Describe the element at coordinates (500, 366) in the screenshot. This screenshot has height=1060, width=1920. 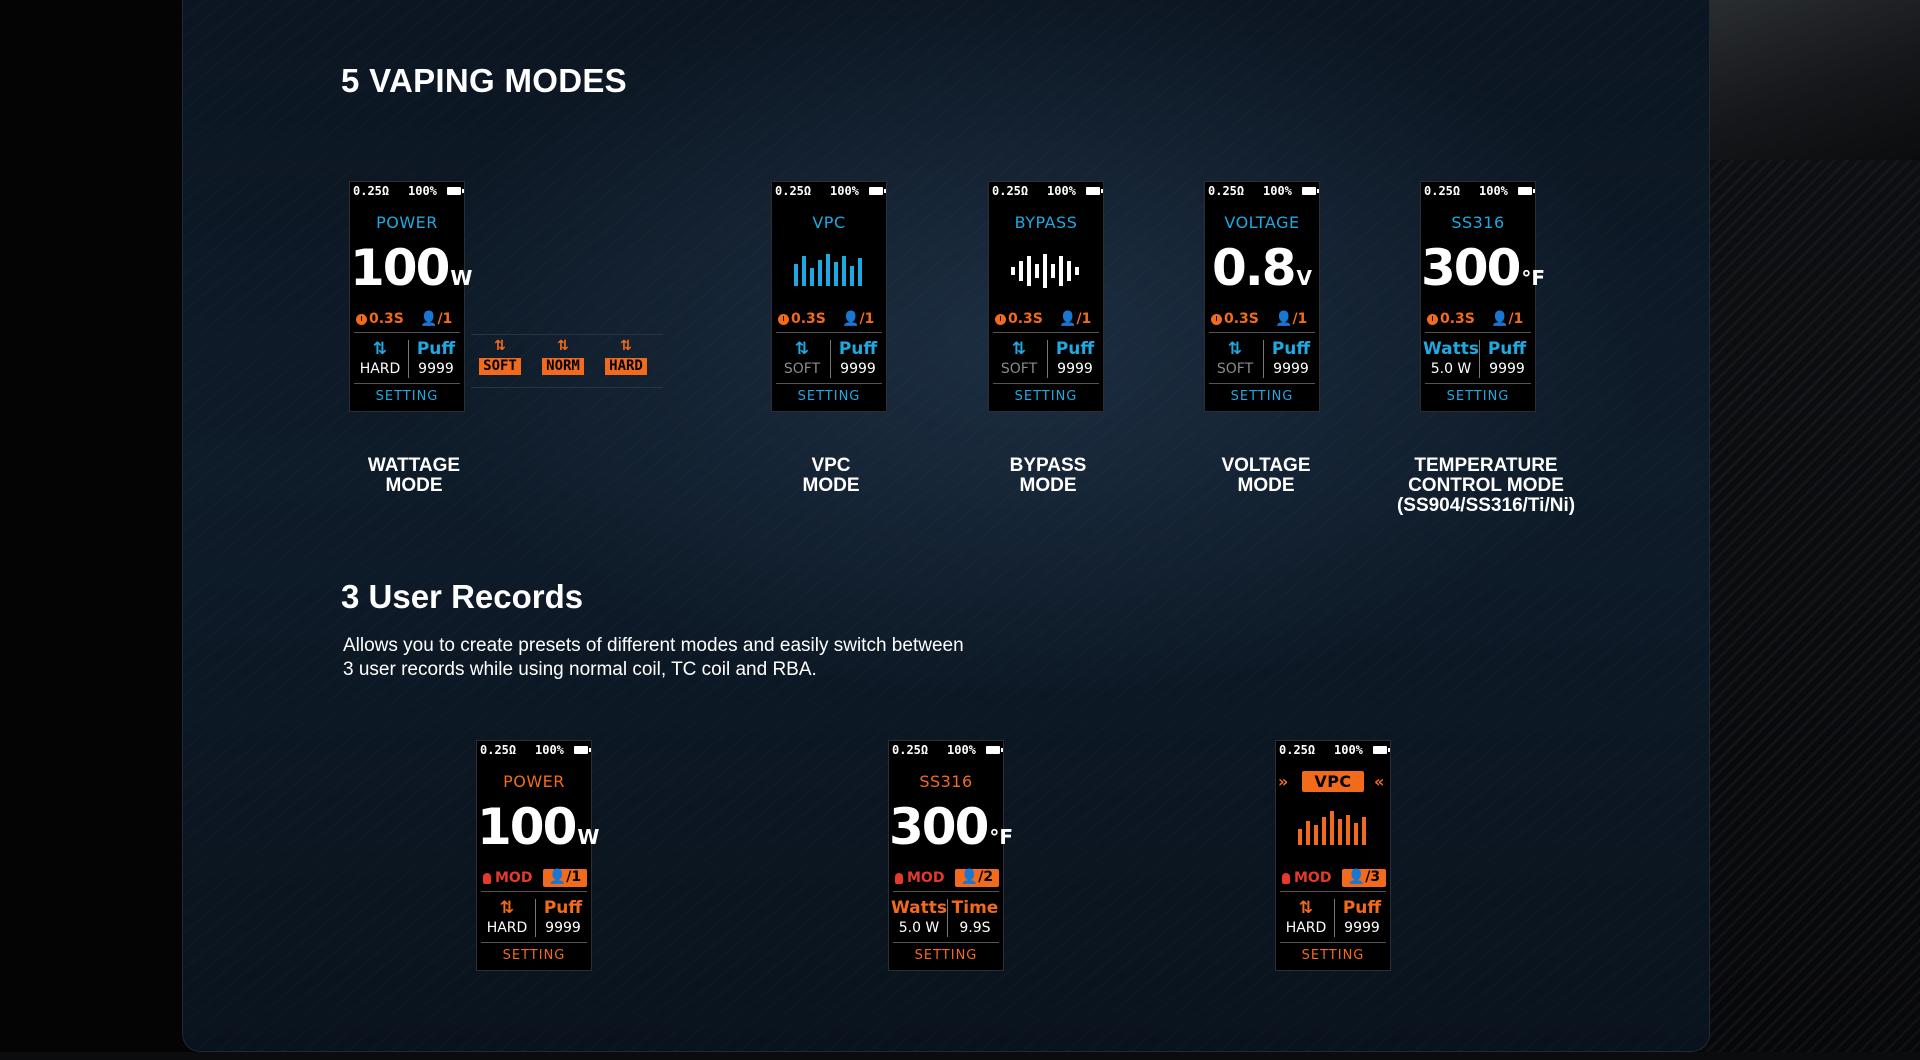
I see `power-level-tag: SOFT` at that location.